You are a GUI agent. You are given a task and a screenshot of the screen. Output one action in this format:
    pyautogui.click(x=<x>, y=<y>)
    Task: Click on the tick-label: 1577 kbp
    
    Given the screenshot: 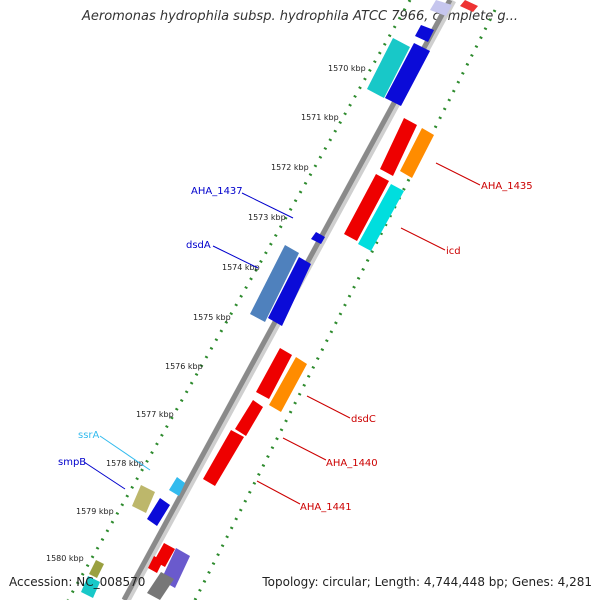 What is the action you would take?
    pyautogui.click(x=155, y=414)
    